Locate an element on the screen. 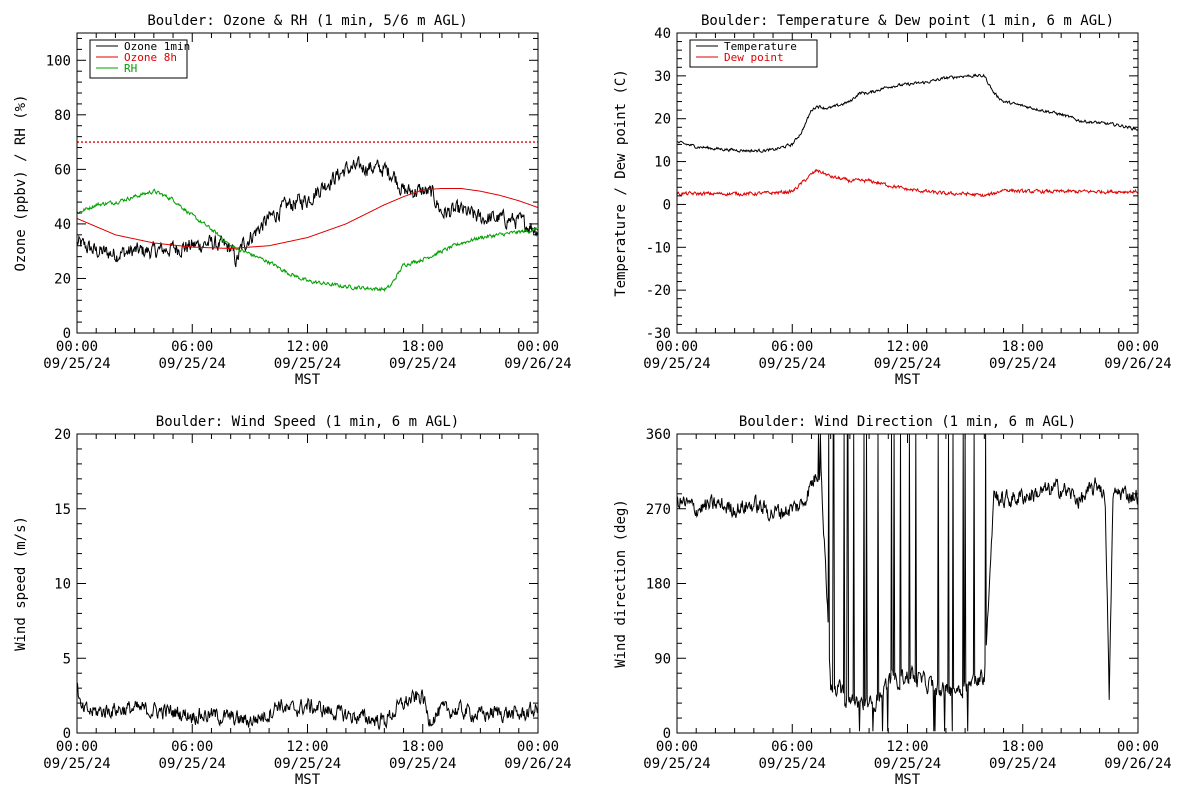 Image resolution: width=1200 pixels, height=800 pixels. y-tick-label: 60 is located at coordinates (62, 170).